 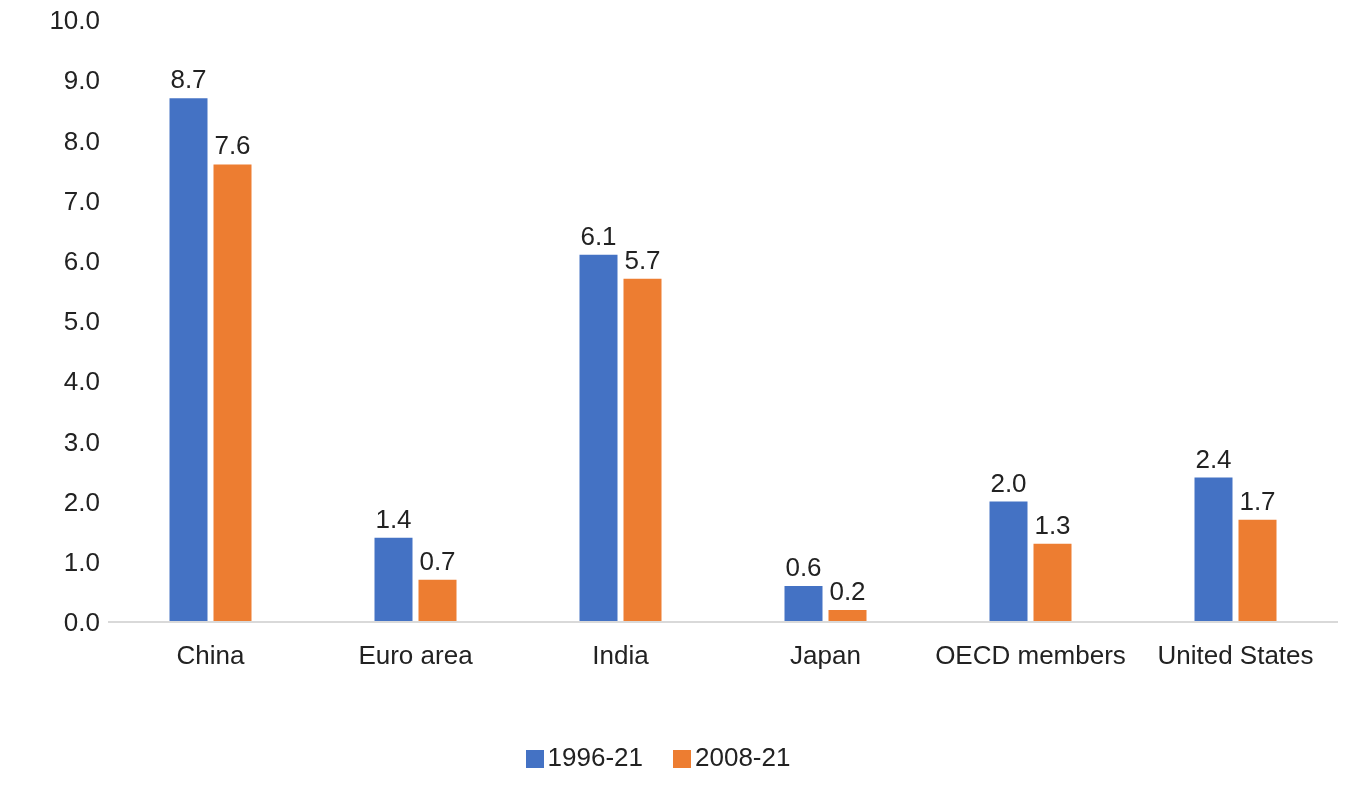 I want to click on data-label: 6.1, so click(x=598, y=235).